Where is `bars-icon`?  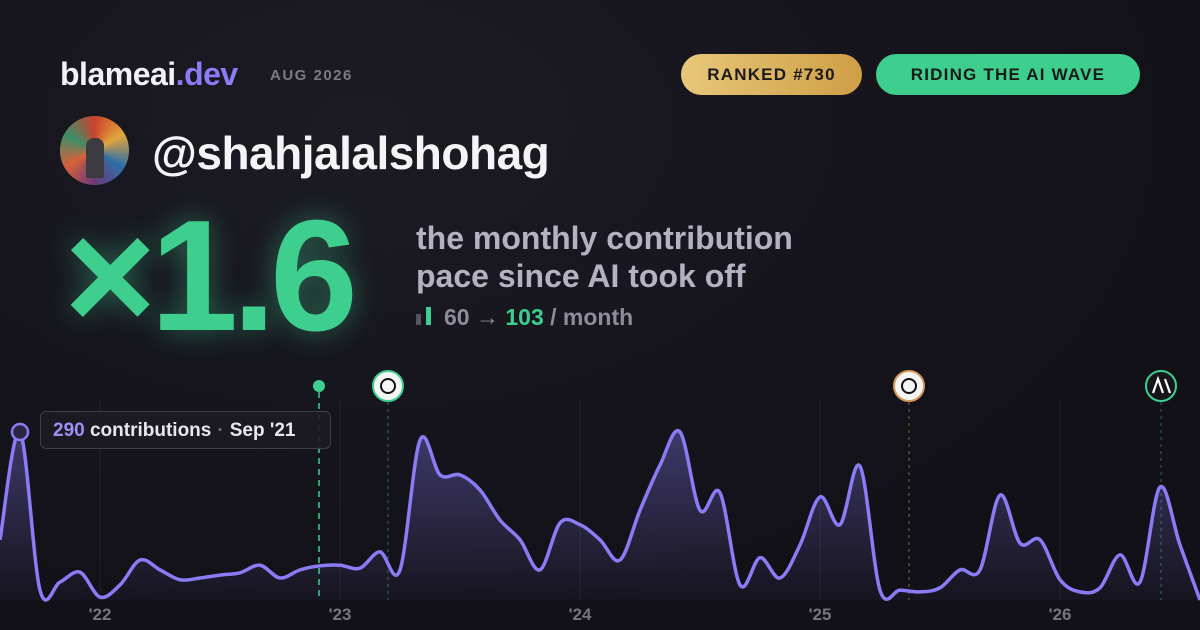
bars-icon is located at coordinates (425, 318).